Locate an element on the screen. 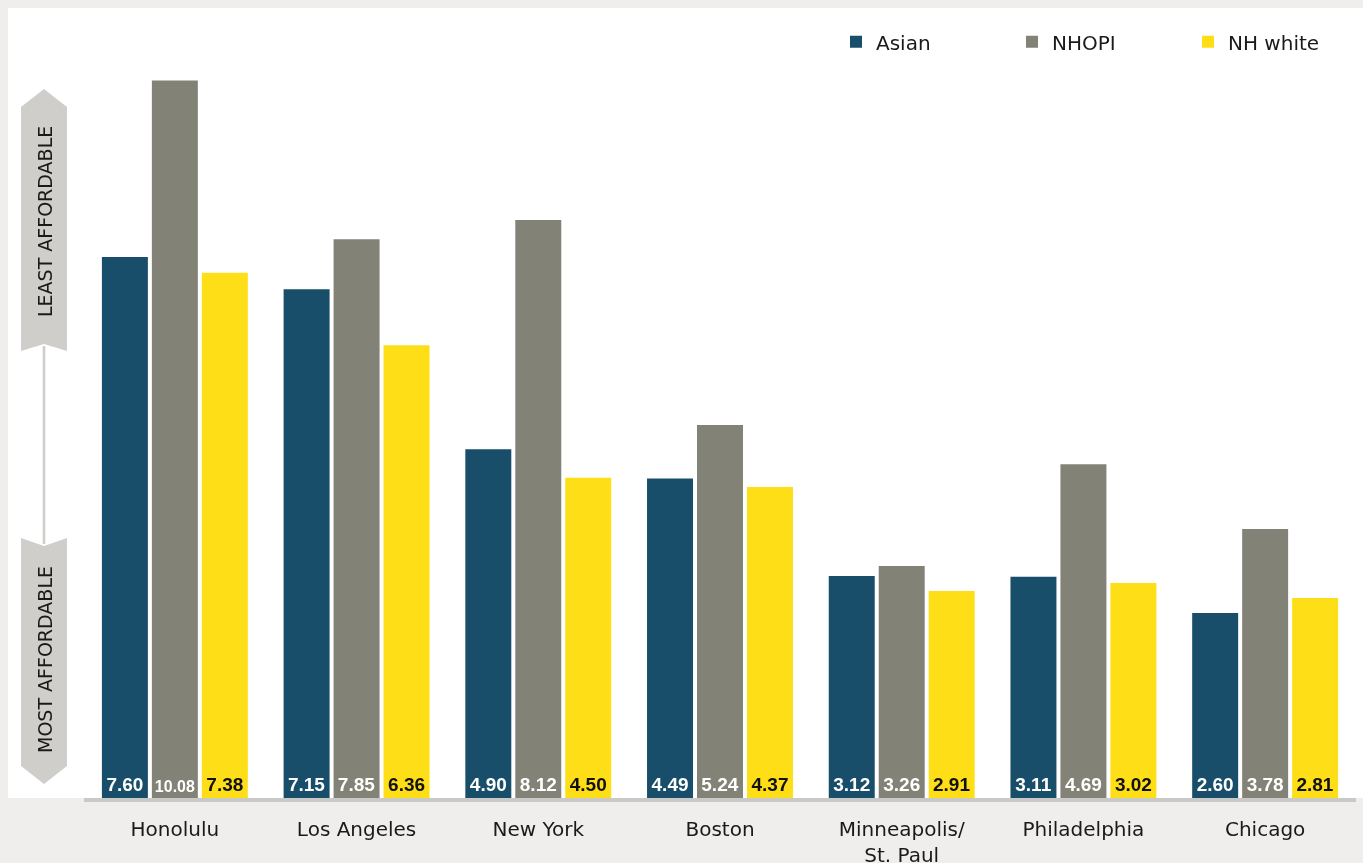 The image size is (1363, 863). data-label: 7.38 is located at coordinates (225, 784).